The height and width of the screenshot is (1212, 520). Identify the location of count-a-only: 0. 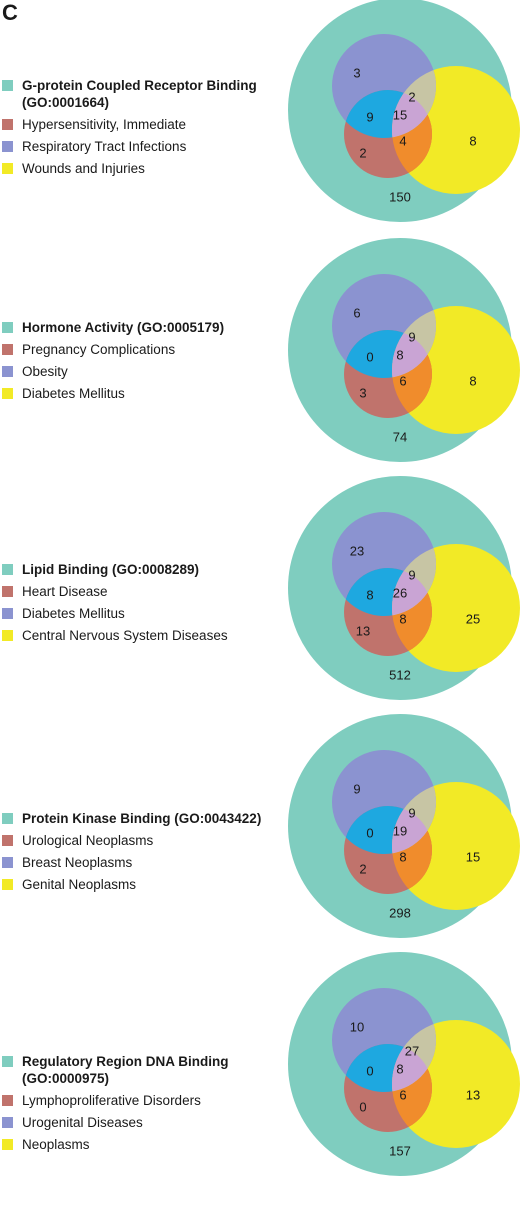
(362, 1106).